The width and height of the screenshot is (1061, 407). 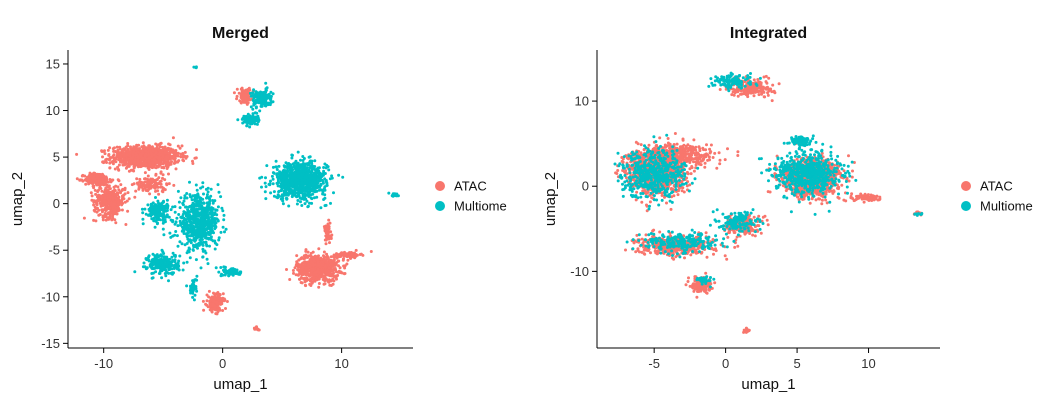 What do you see at coordinates (222, 363) in the screenshot?
I see `x-tick-label: 0` at bounding box center [222, 363].